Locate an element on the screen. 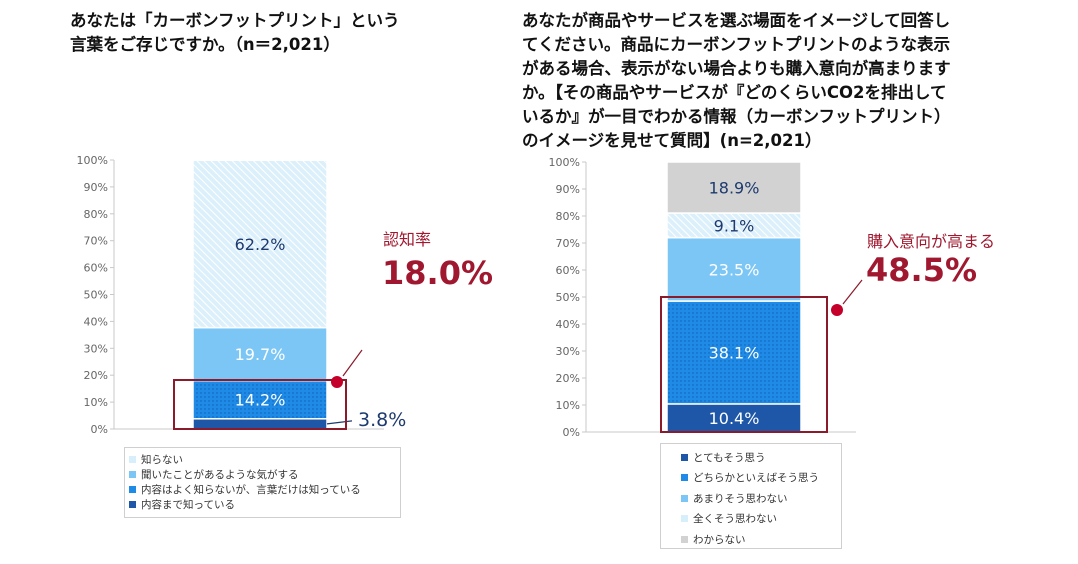  data-label: 14.2% is located at coordinates (260, 400).